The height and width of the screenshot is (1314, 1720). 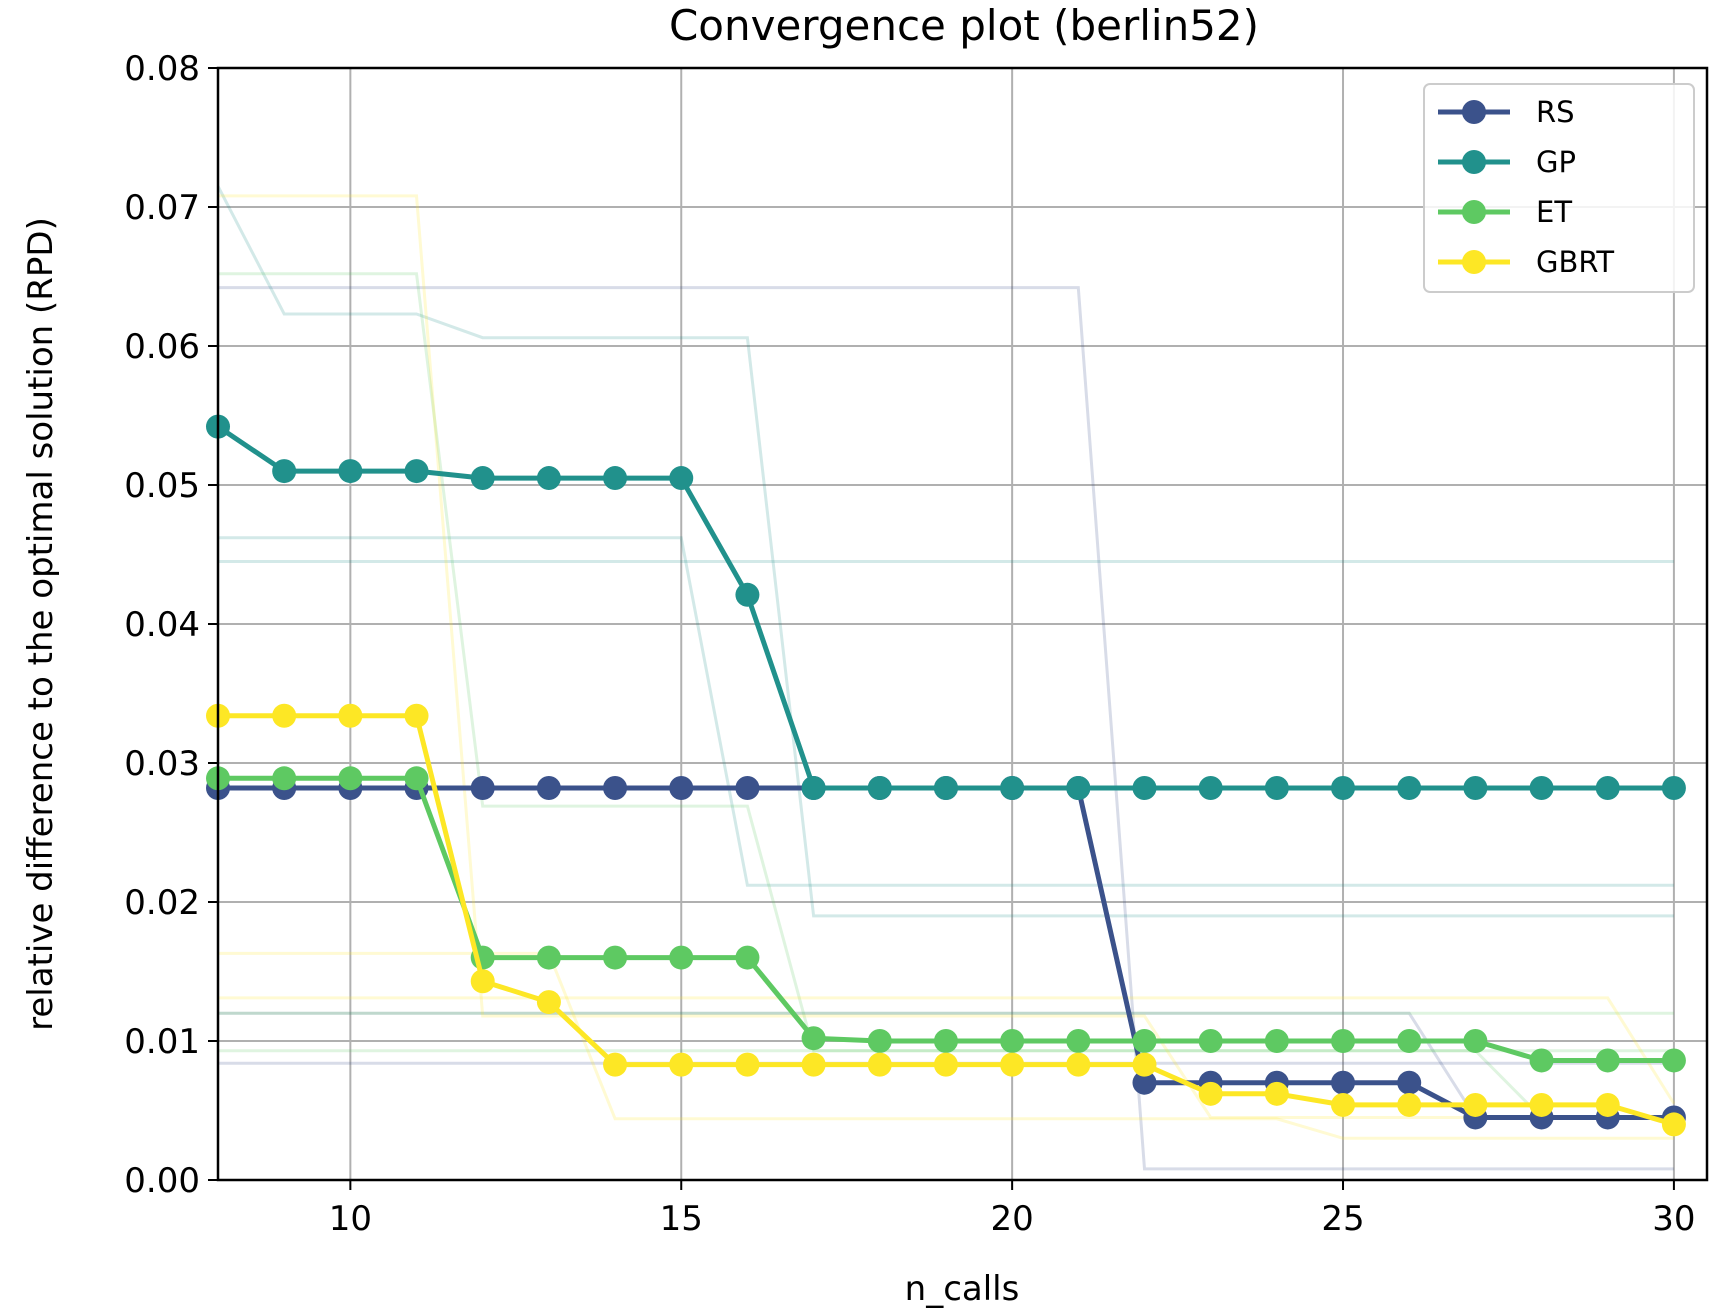 What do you see at coordinates (162, 625) in the screenshot?
I see `y-tick-label: 0.04` at bounding box center [162, 625].